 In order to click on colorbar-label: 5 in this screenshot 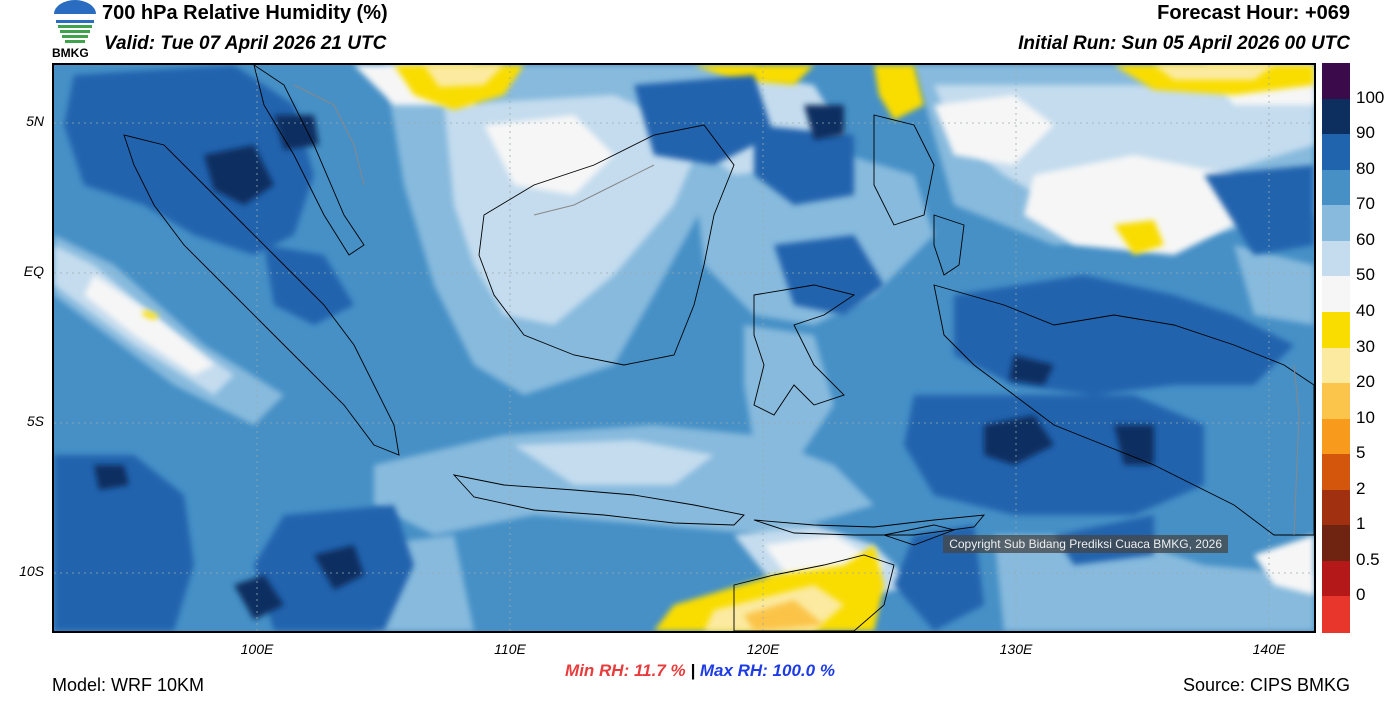, I will do `click(1361, 453)`.